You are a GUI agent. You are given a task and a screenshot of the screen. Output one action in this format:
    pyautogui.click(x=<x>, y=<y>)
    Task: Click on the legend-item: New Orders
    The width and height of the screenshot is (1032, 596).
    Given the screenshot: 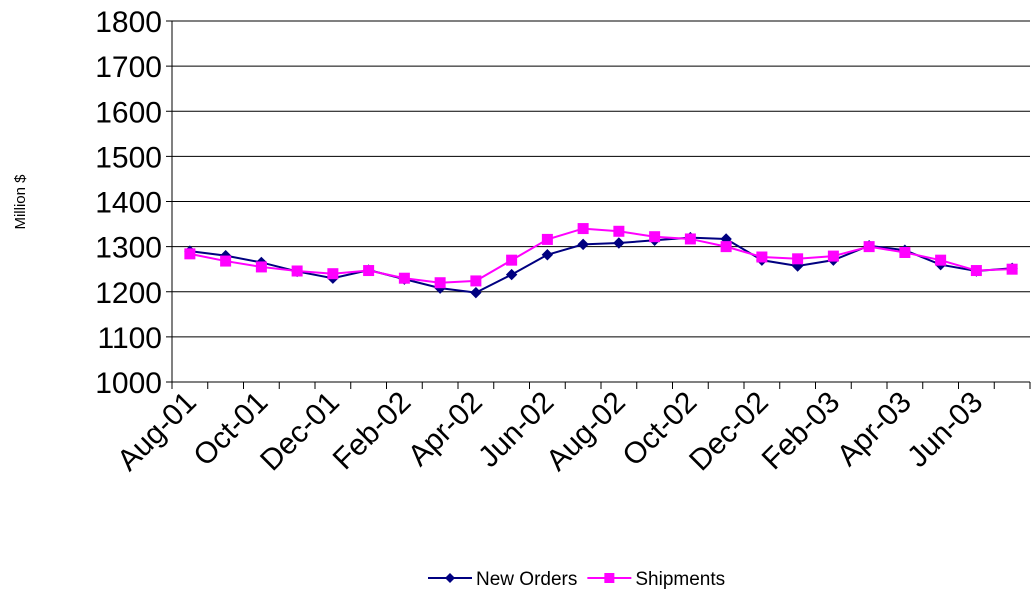 What is the action you would take?
    pyautogui.click(x=502, y=579)
    